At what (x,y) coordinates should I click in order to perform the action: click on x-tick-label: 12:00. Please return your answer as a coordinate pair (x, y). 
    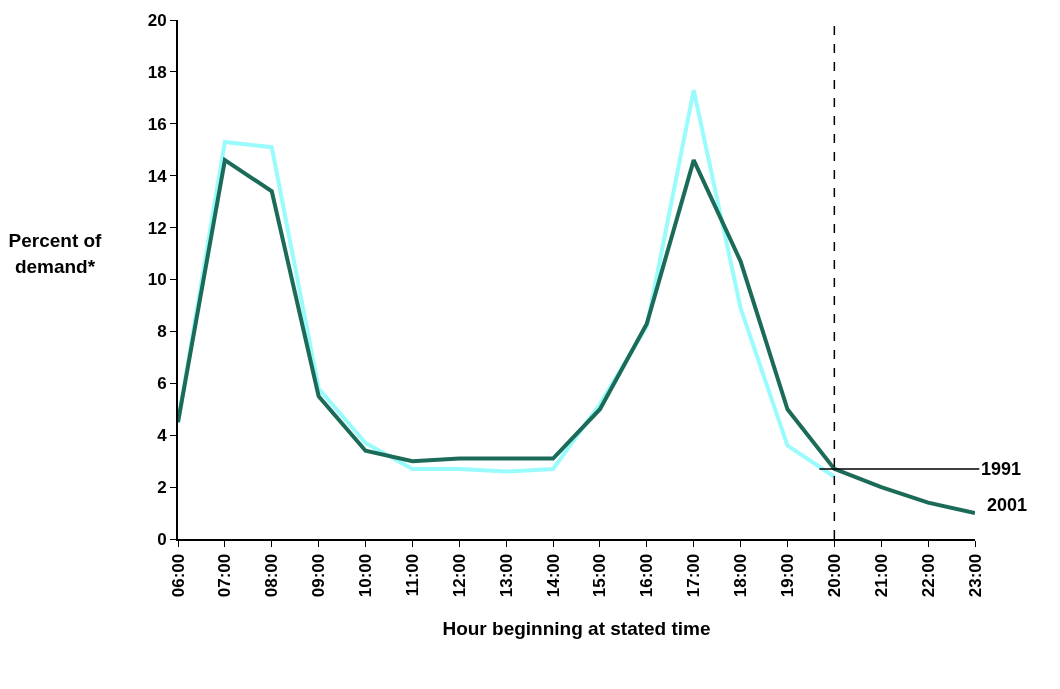
    Looking at the image, I should click on (459, 575).